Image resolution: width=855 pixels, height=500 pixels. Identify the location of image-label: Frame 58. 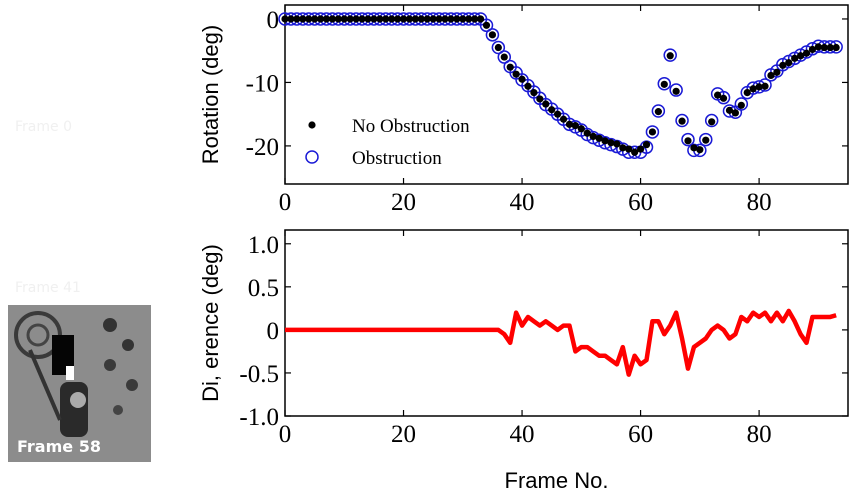
(59, 446).